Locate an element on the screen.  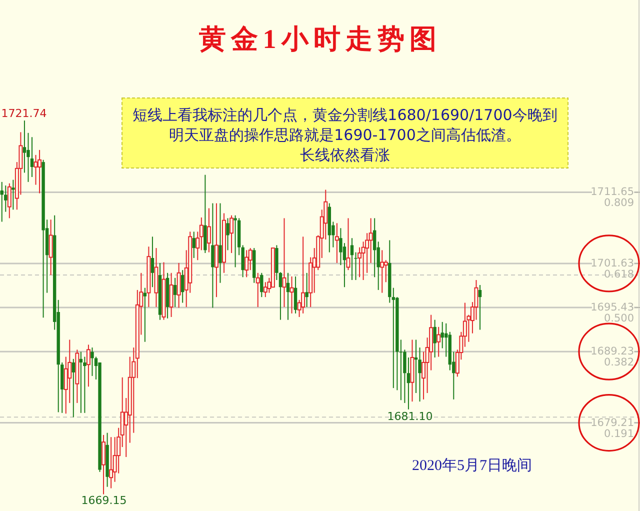
y2-tick-label: 0.809 is located at coordinates (619, 202).